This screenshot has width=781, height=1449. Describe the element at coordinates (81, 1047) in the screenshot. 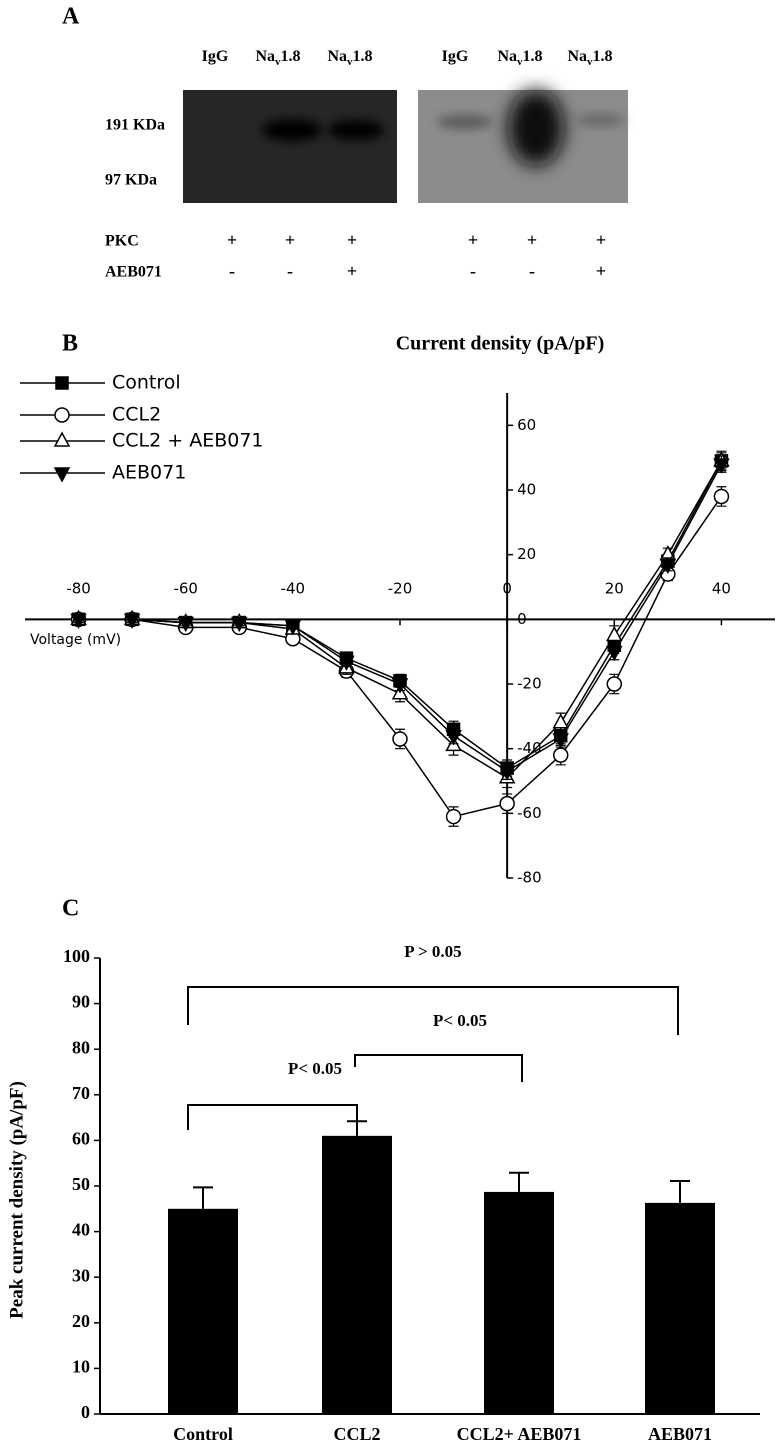

I see `y-tick-label: 80` at that location.